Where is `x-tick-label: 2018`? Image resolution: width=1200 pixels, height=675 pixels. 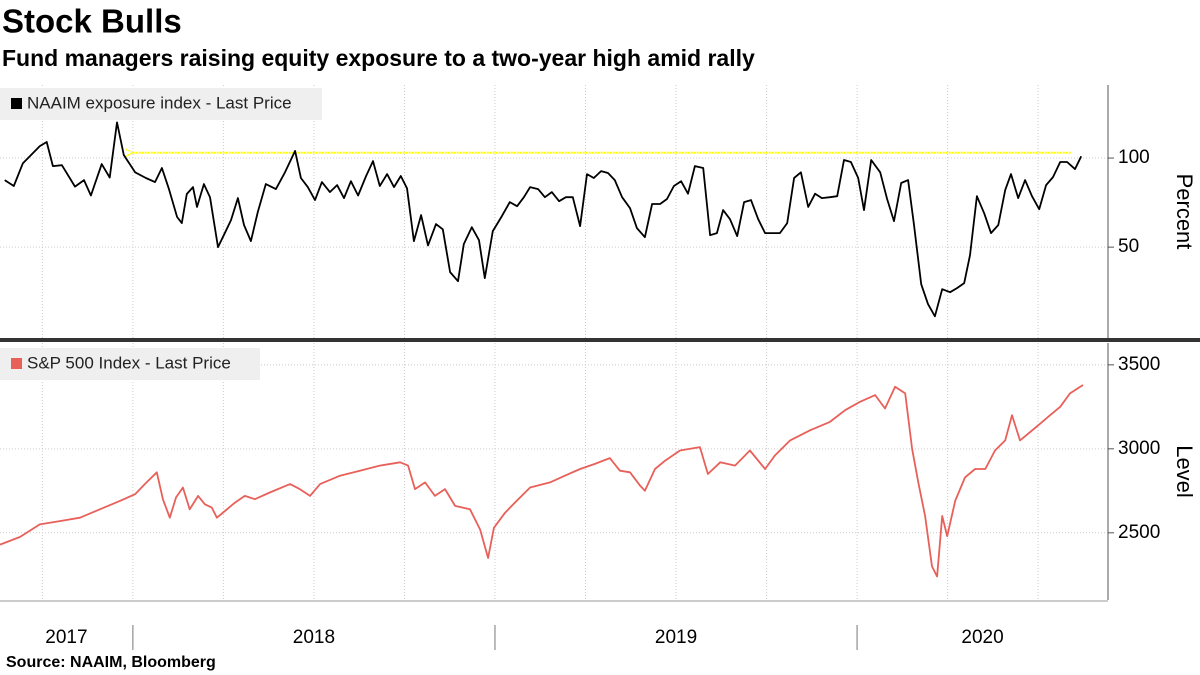
x-tick-label: 2018 is located at coordinates (314, 637).